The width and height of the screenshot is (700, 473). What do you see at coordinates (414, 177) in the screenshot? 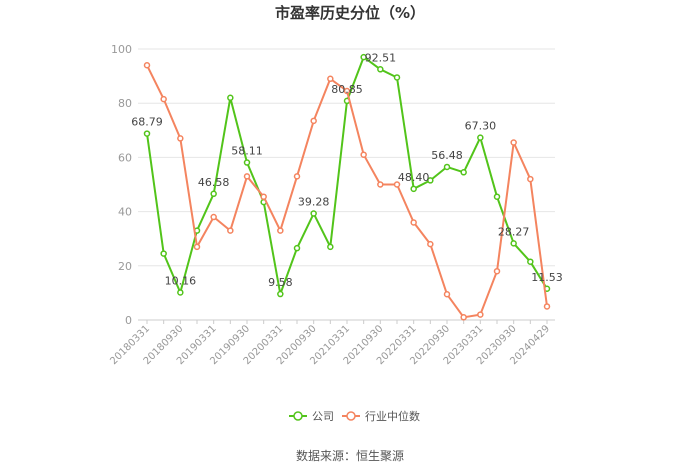
I see `data-label: 48.40` at bounding box center [414, 177].